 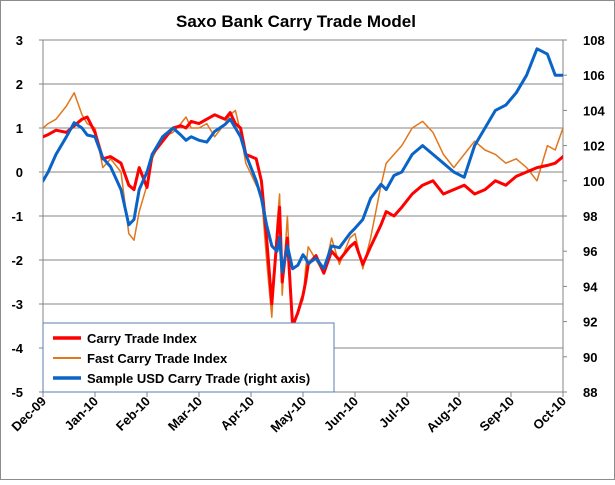 I want to click on right-axis-tick-label: 90, so click(x=590, y=357).